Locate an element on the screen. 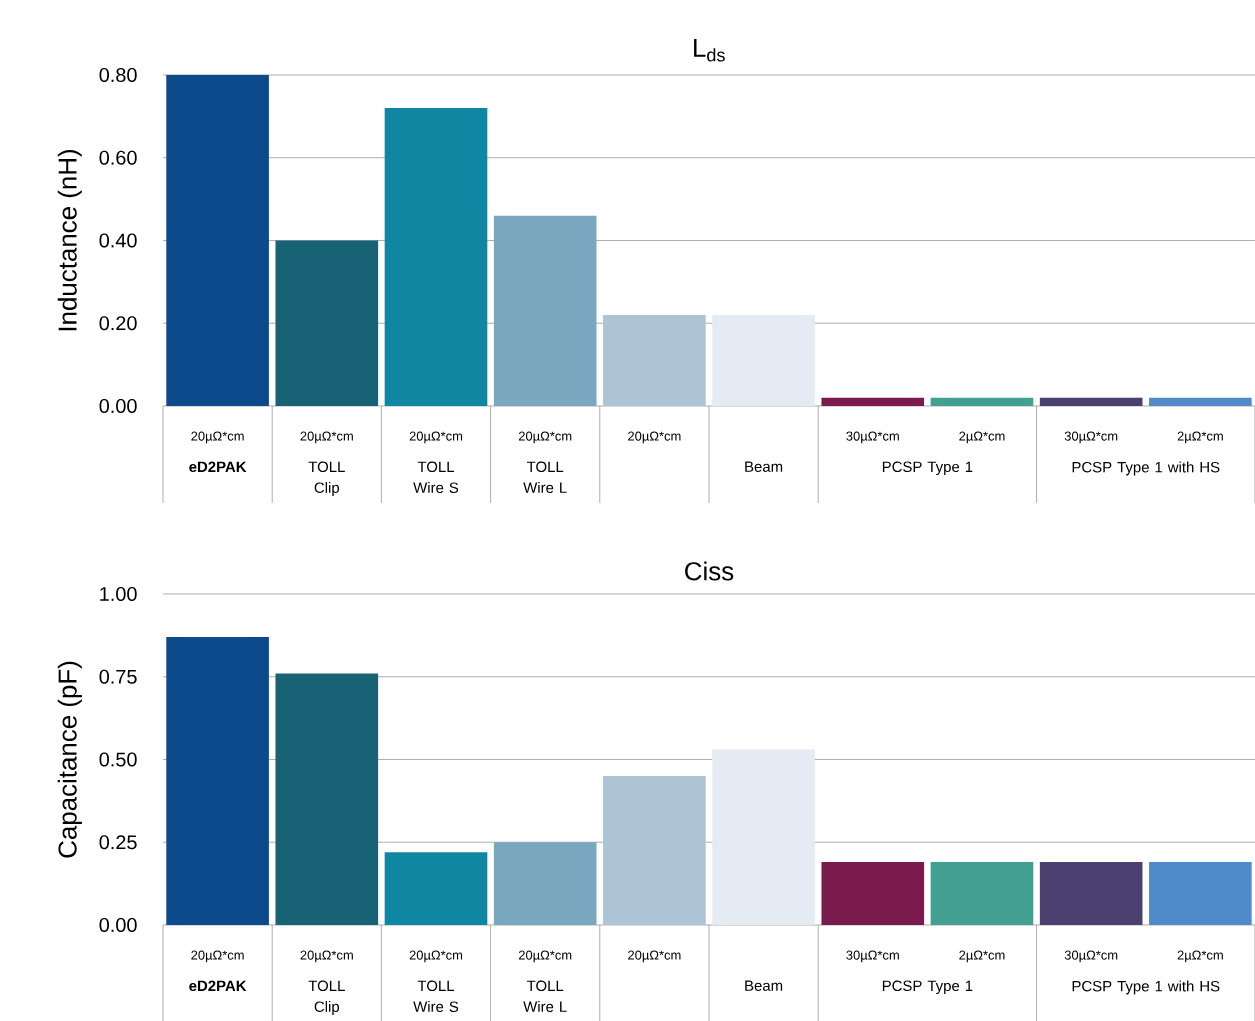 The width and height of the screenshot is (1255, 1021). y-tick-label: 0.75 is located at coordinates (118, 676).